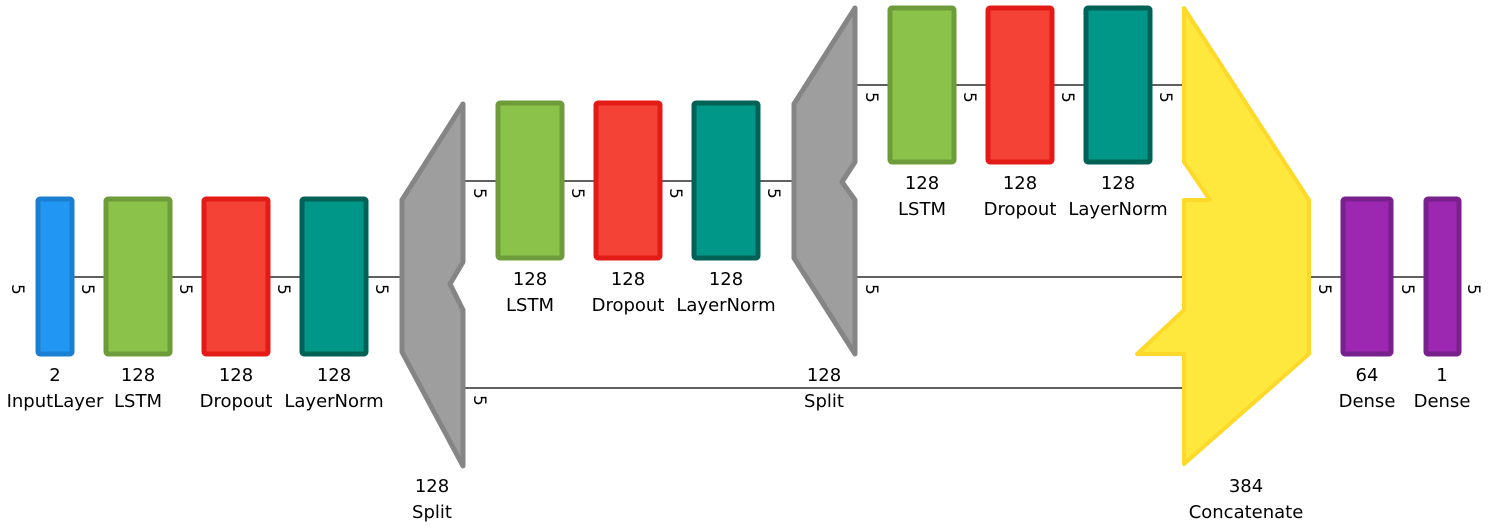  I want to click on layernorm2-block, so click(726, 180).